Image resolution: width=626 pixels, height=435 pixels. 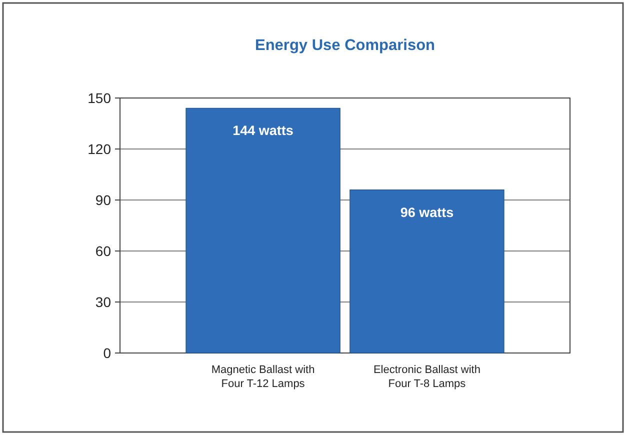 What do you see at coordinates (345, 45) in the screenshot?
I see `chart-title: Energy Use Comparison` at bounding box center [345, 45].